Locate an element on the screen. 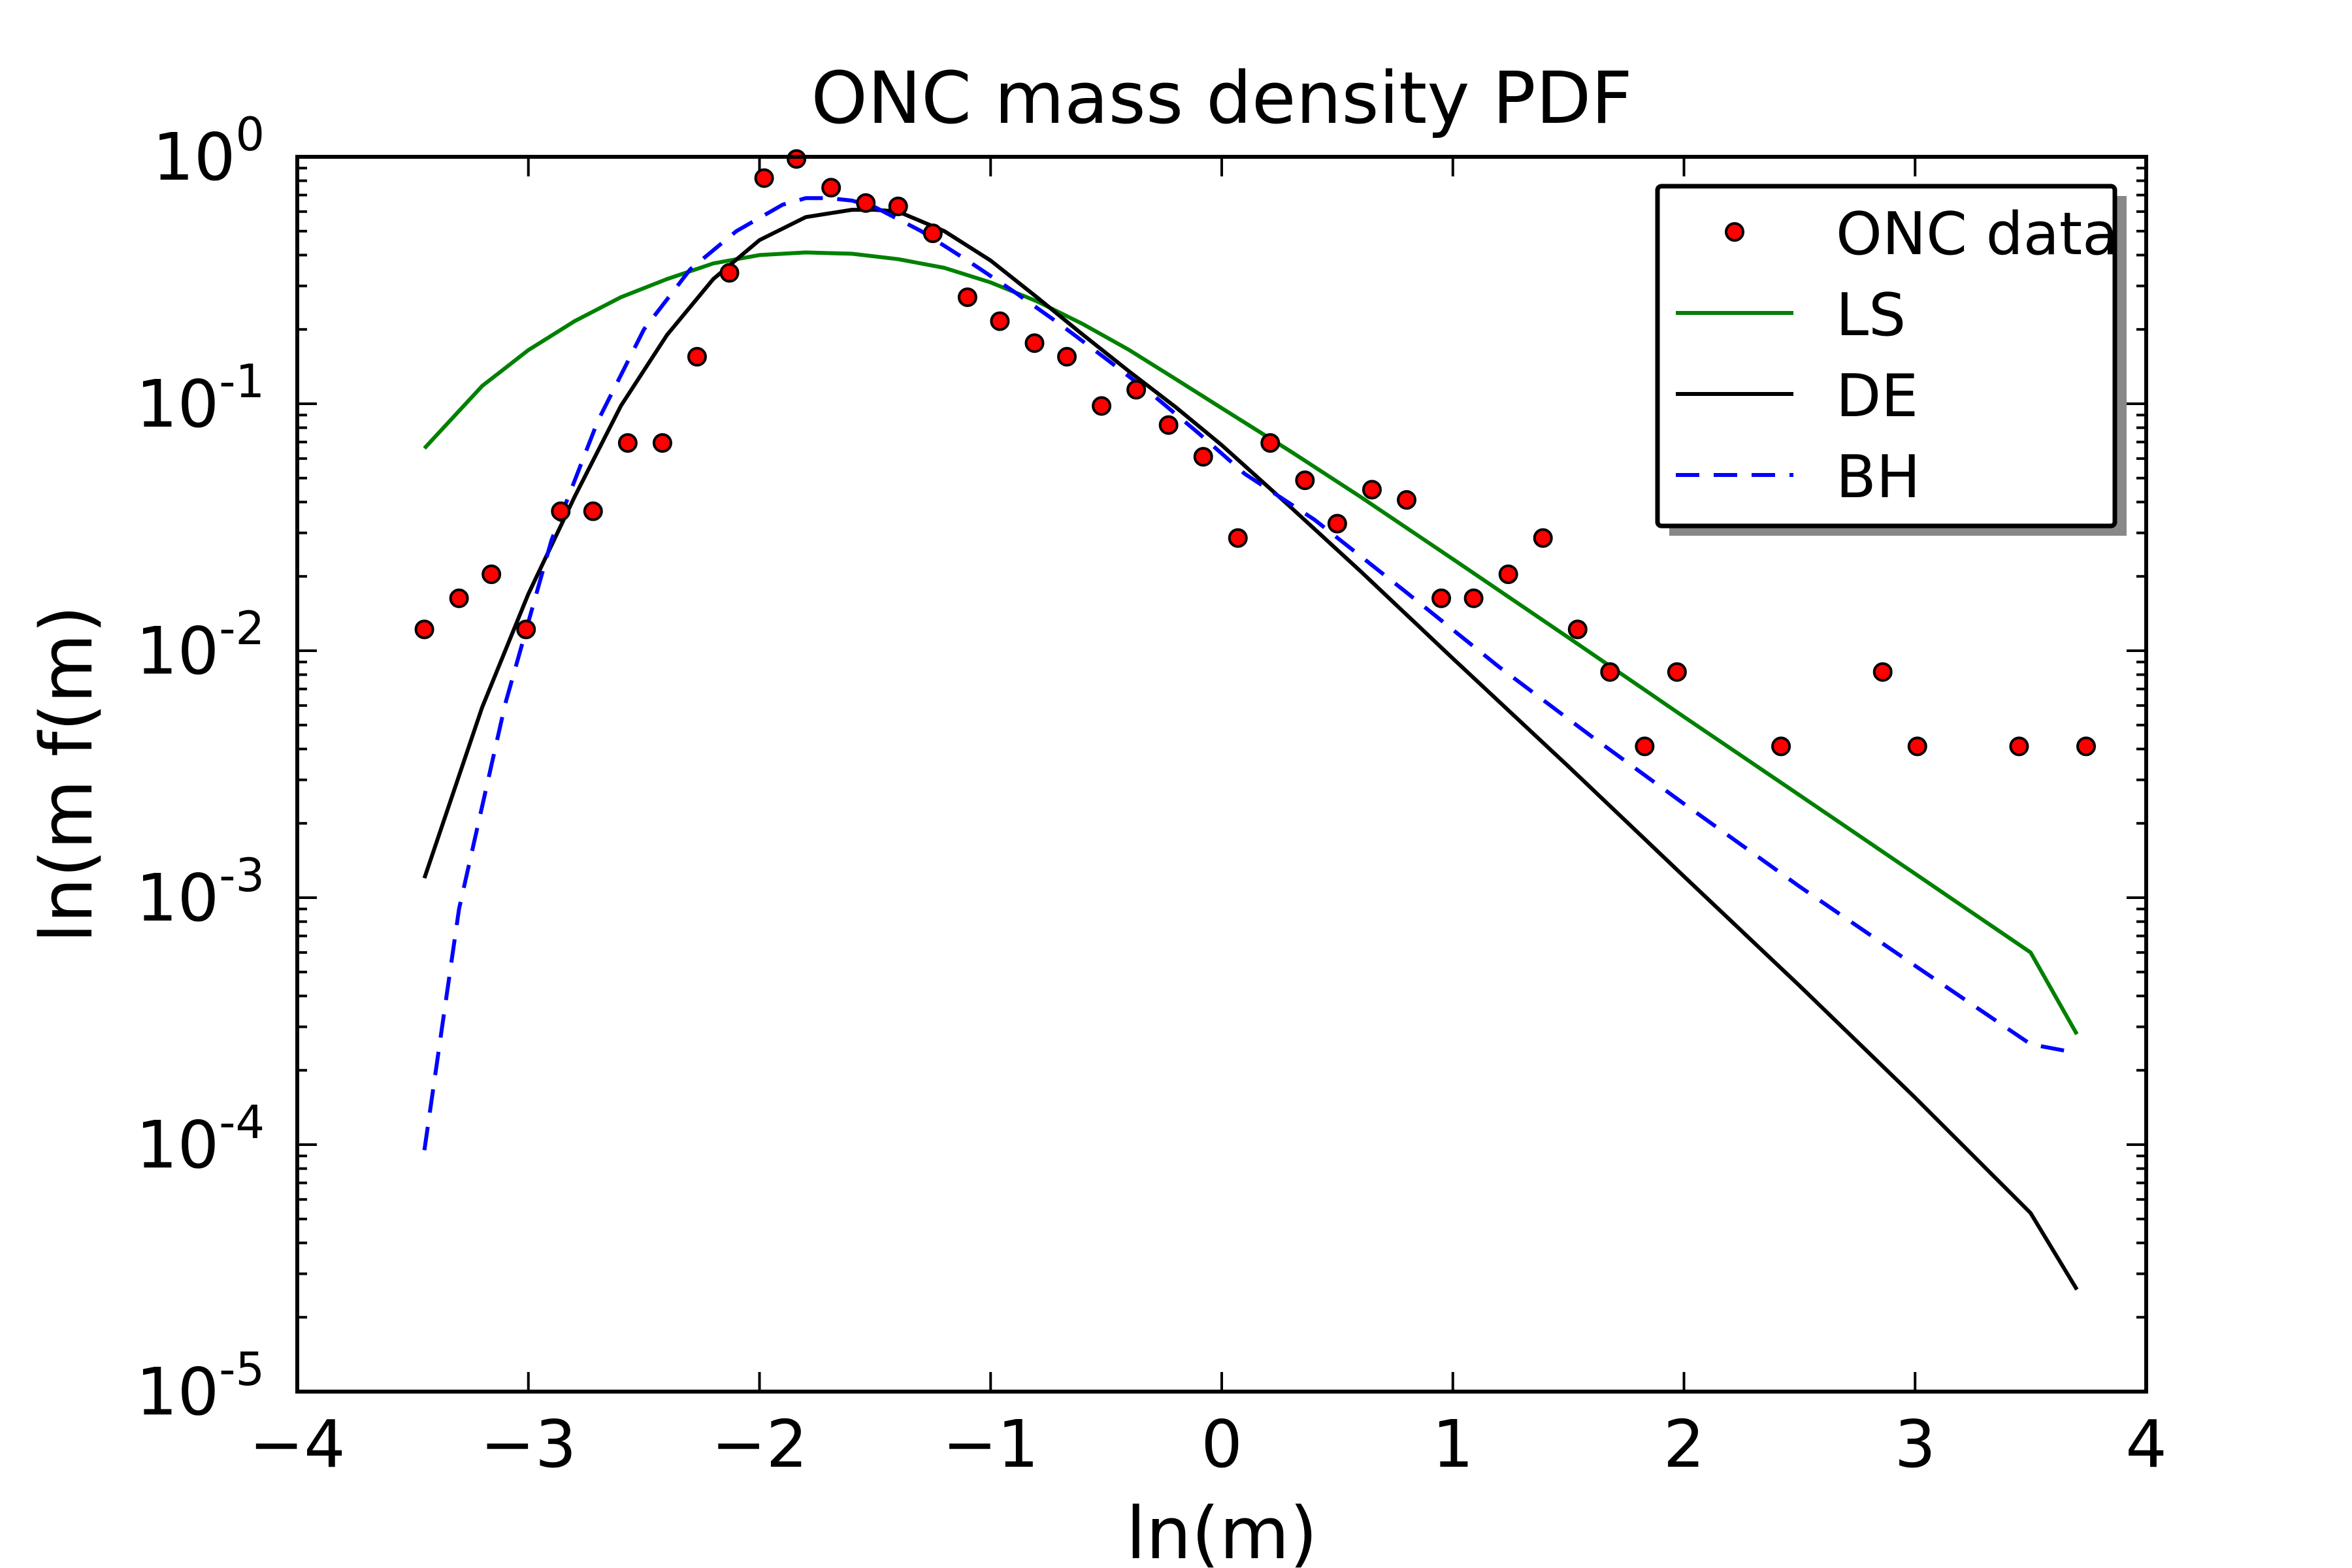 Image resolution: width=2352 pixels, height=1568 pixels. y-axis-label: ln(m f(m) is located at coordinates (66, 774).